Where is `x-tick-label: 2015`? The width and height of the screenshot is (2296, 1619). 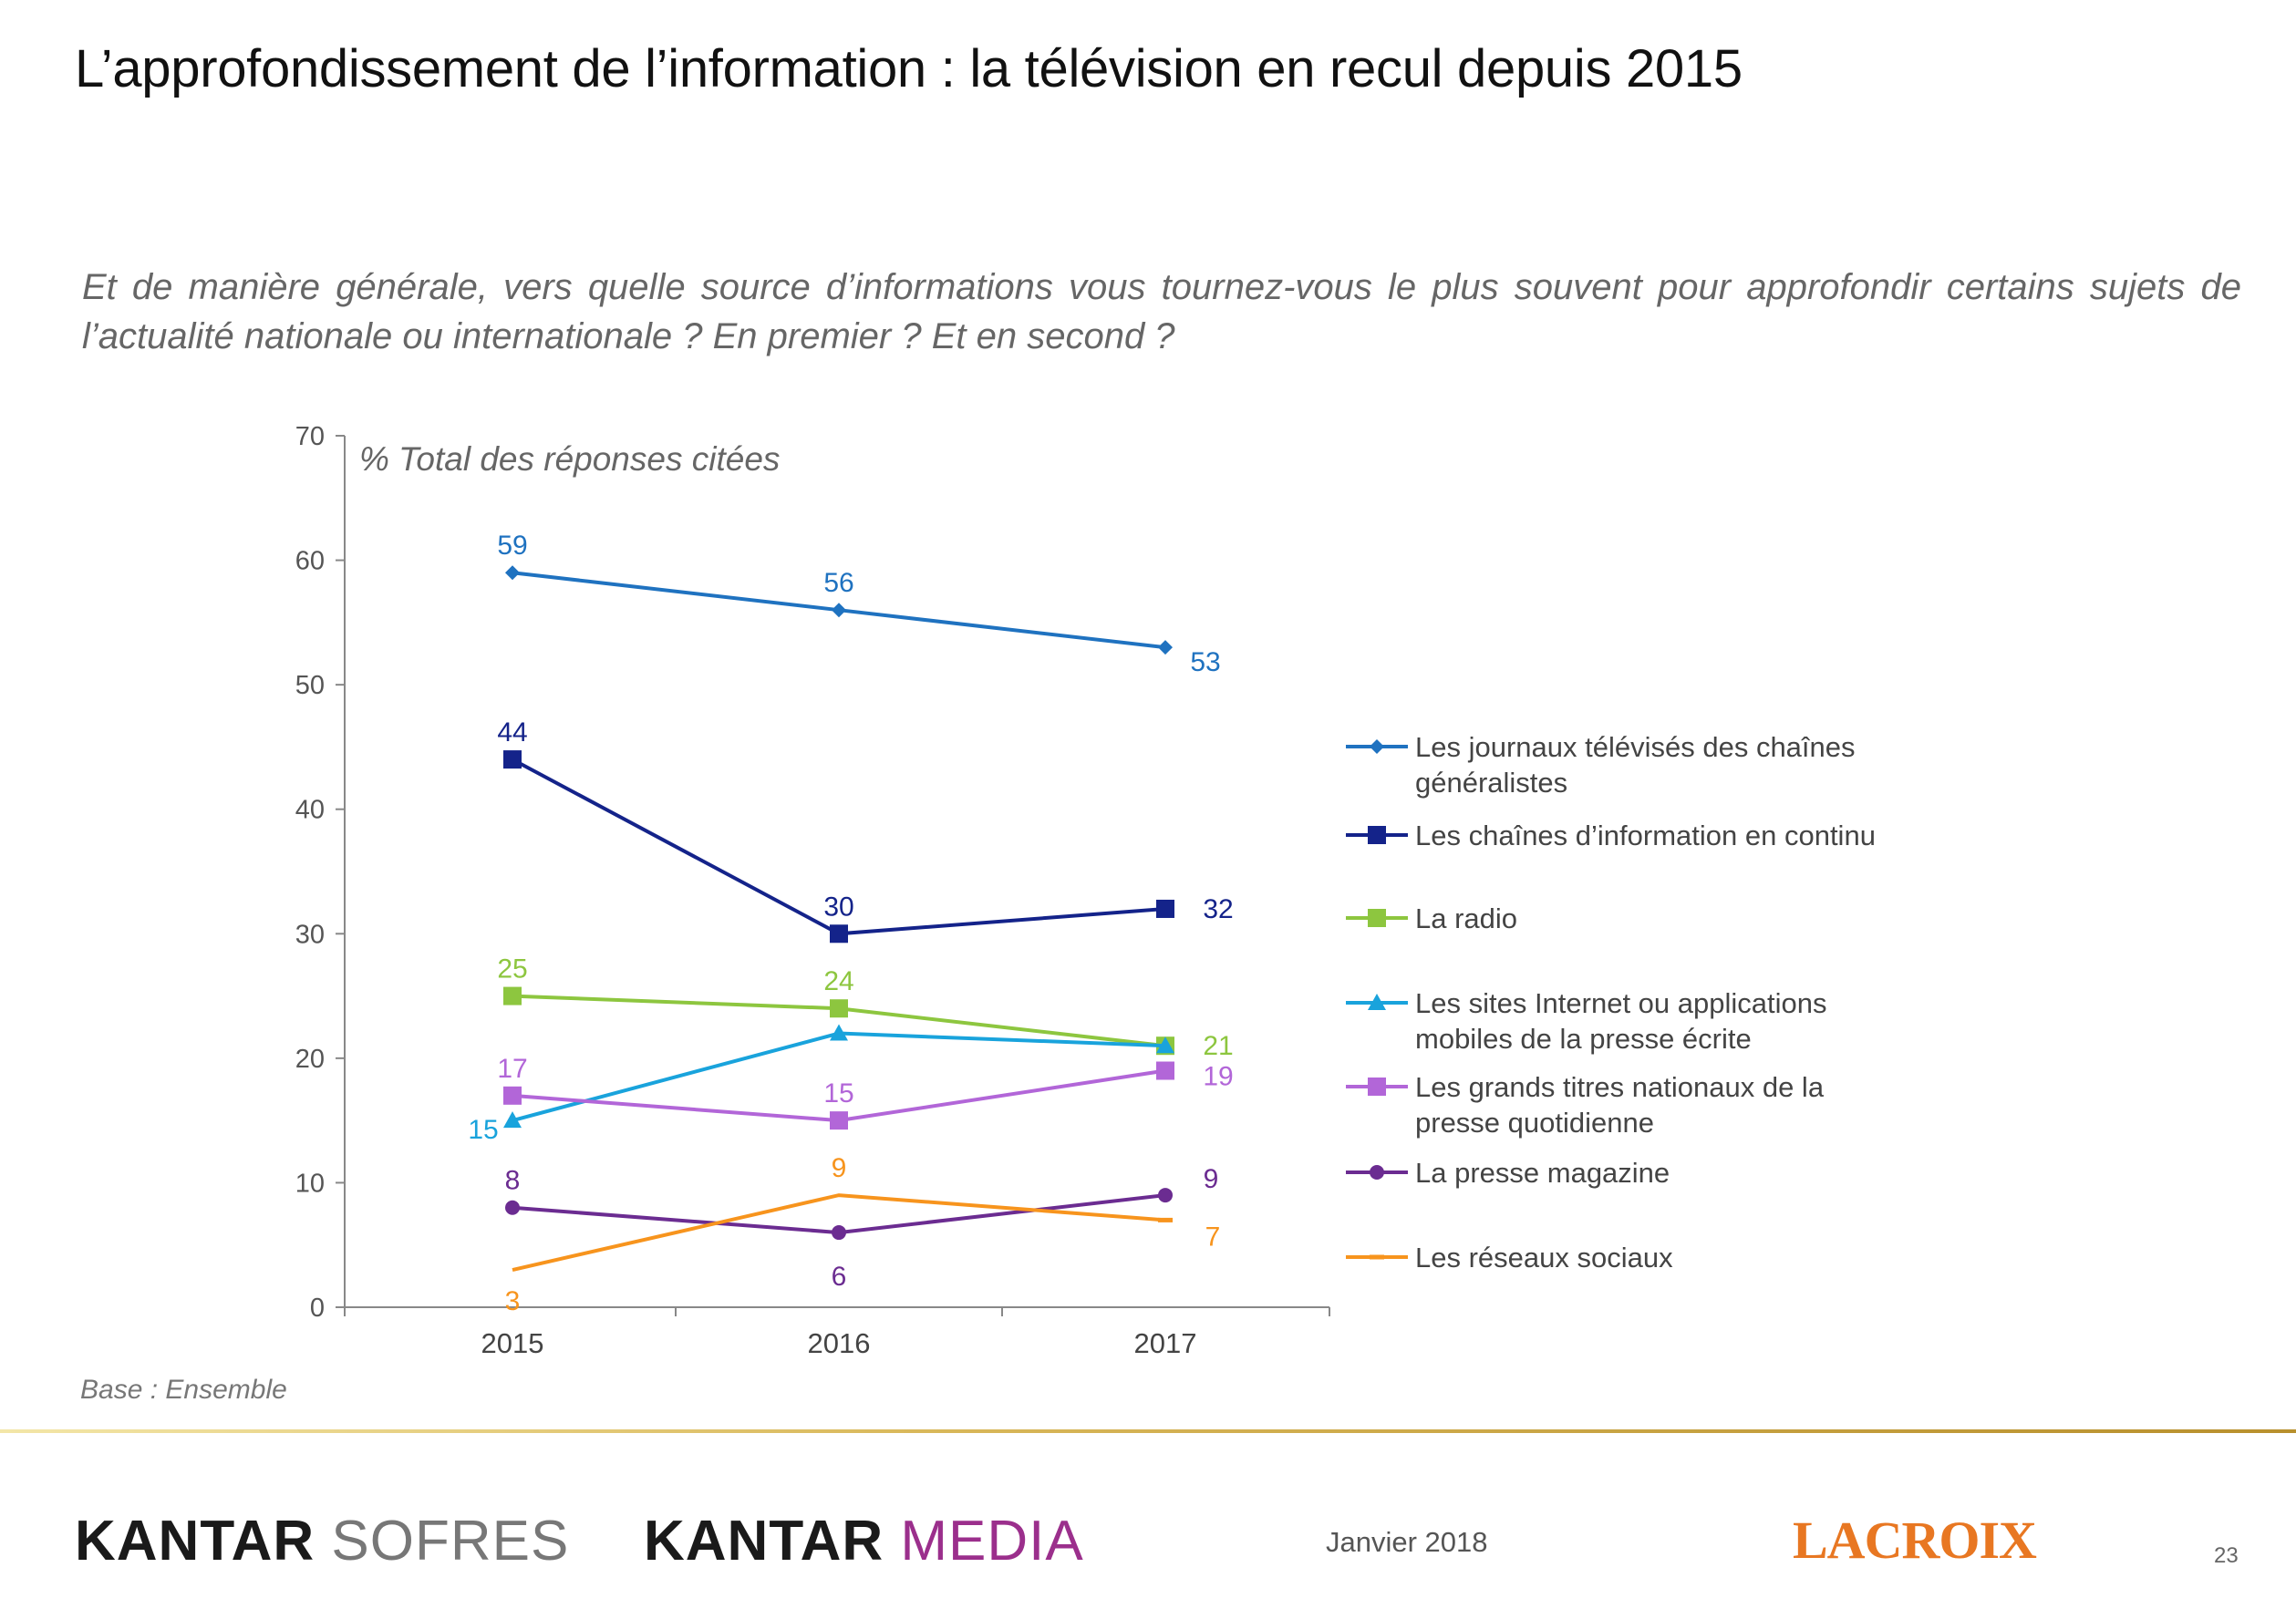
x-tick-label: 2015 is located at coordinates (512, 1343).